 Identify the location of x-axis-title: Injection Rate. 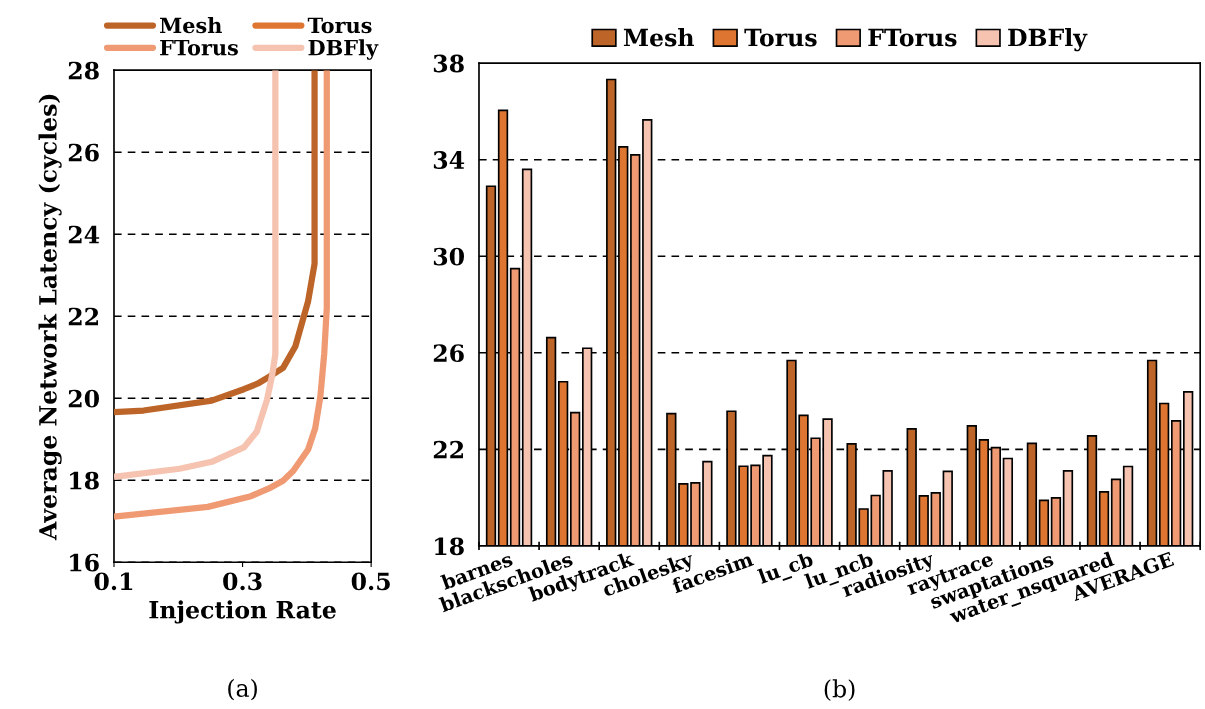
(242, 612).